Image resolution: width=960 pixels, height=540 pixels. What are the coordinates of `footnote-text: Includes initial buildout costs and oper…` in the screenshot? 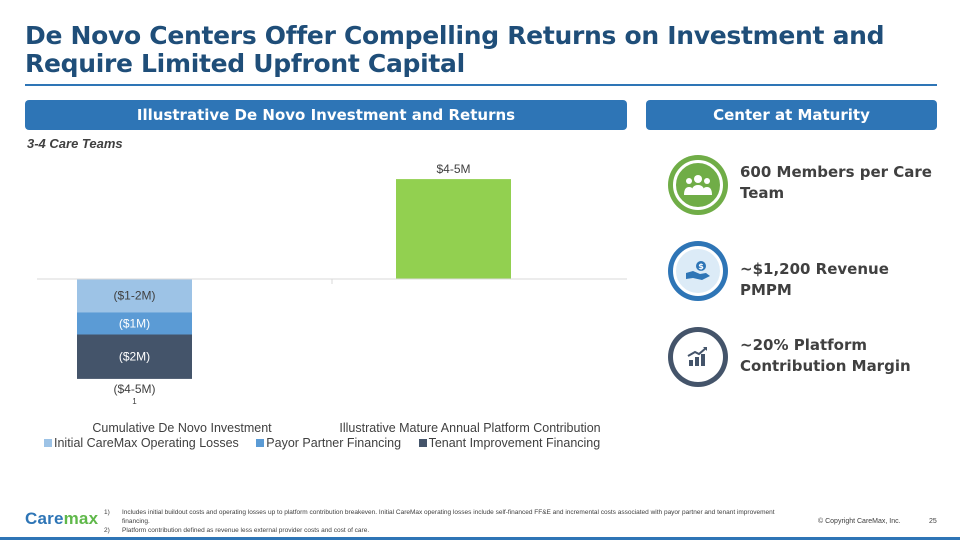 It's located at (448, 517).